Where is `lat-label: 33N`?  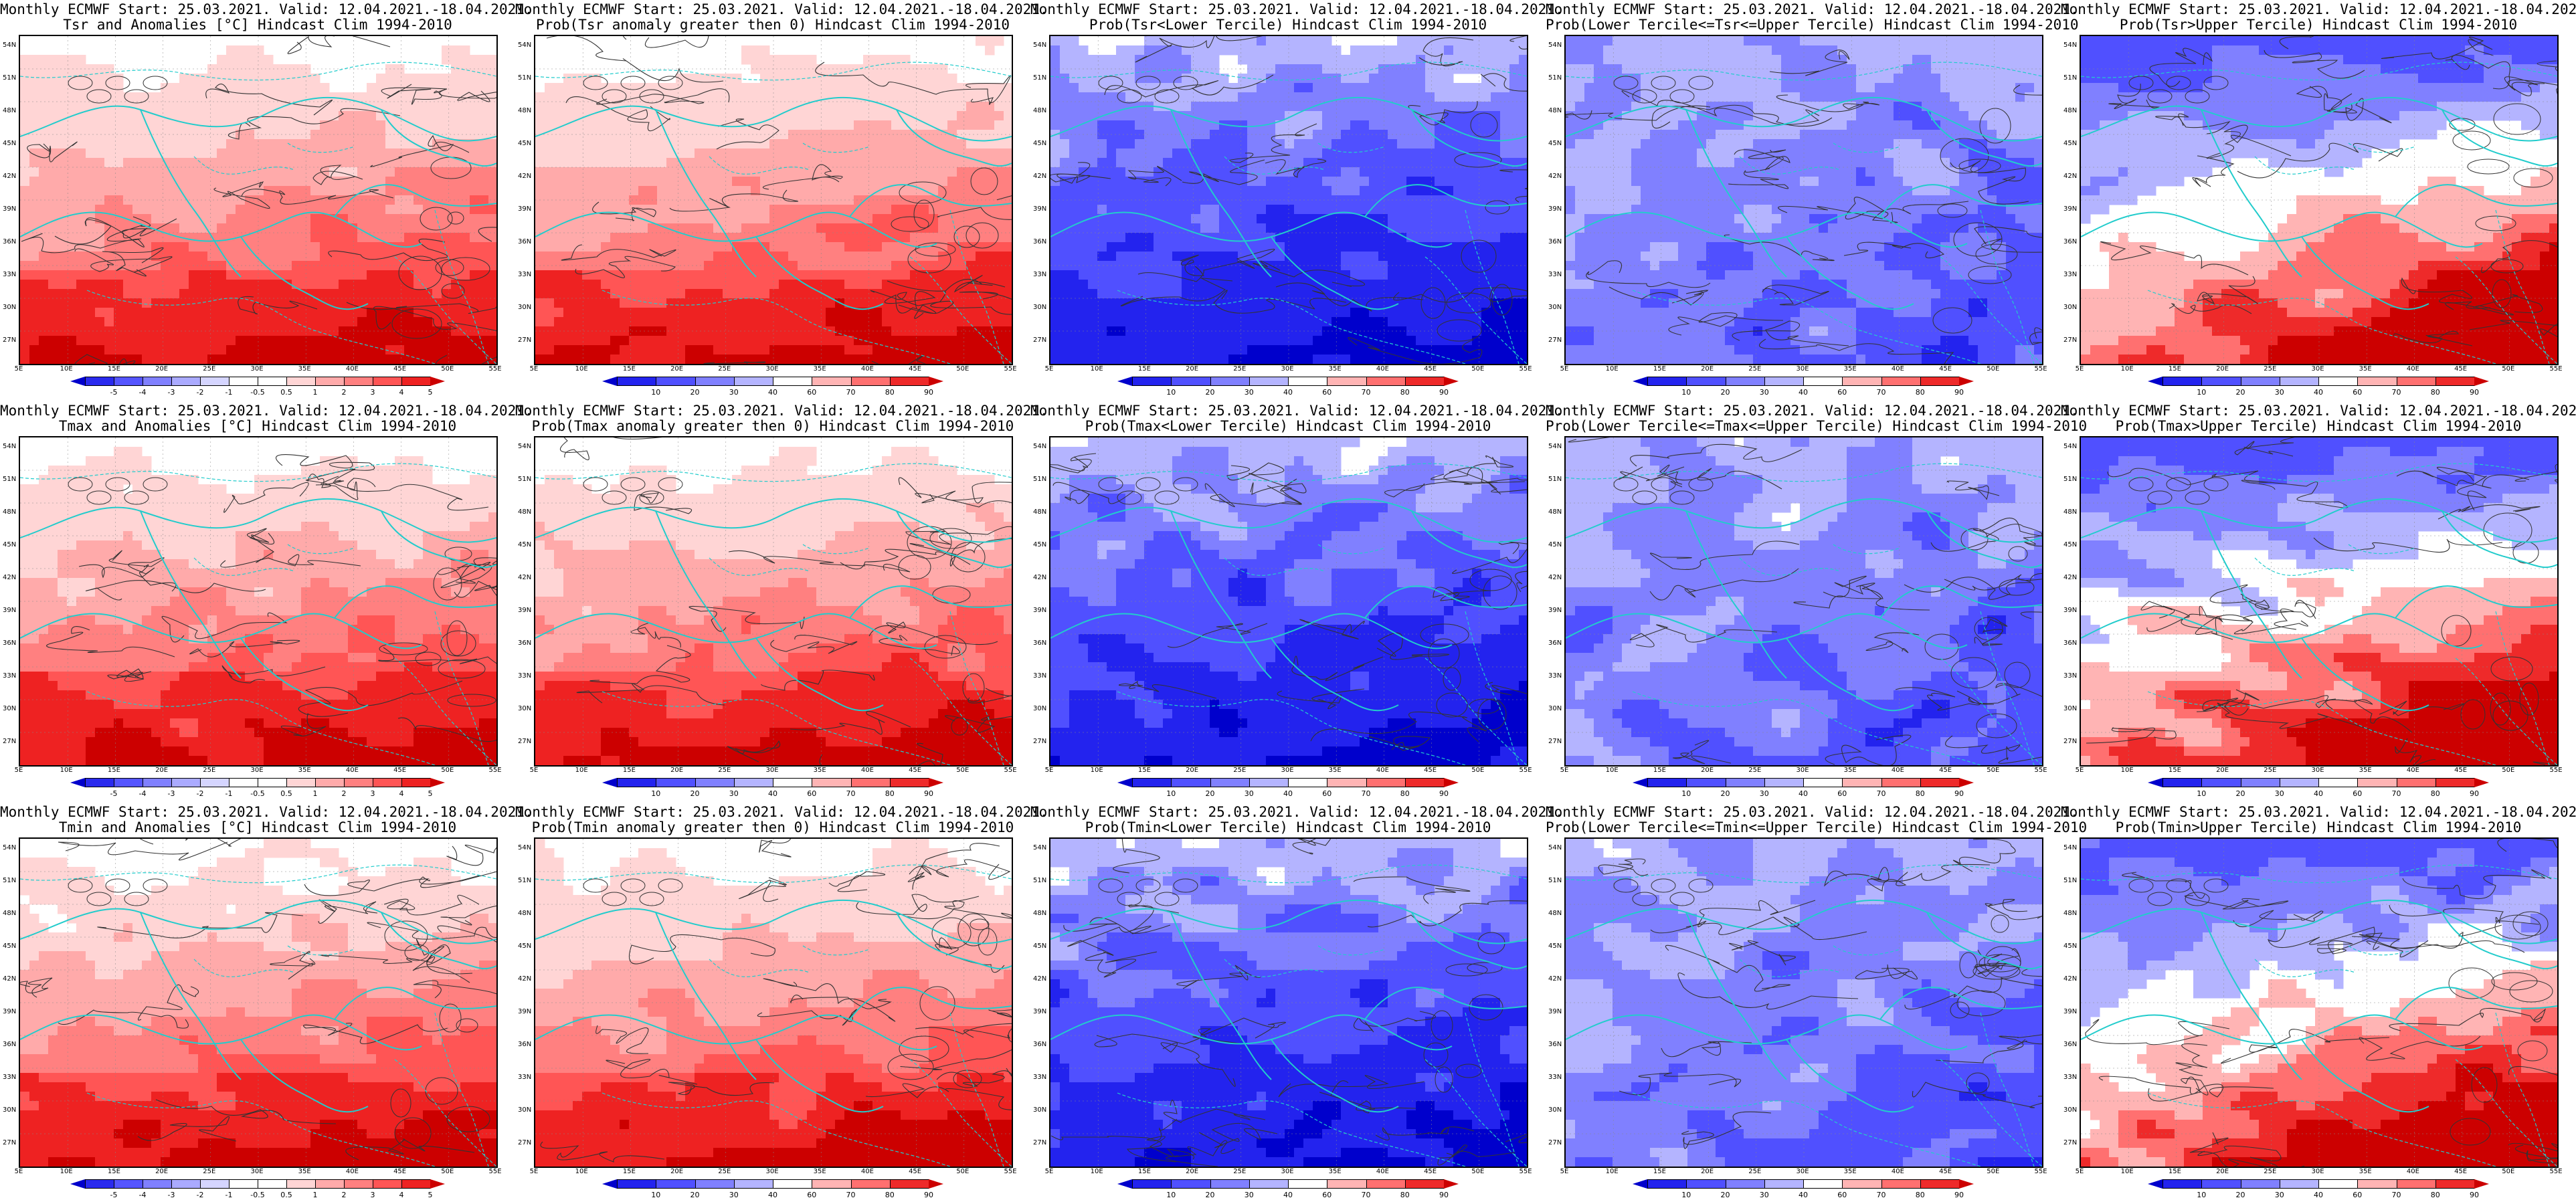
lat-label: 33N is located at coordinates (1039, 1077).